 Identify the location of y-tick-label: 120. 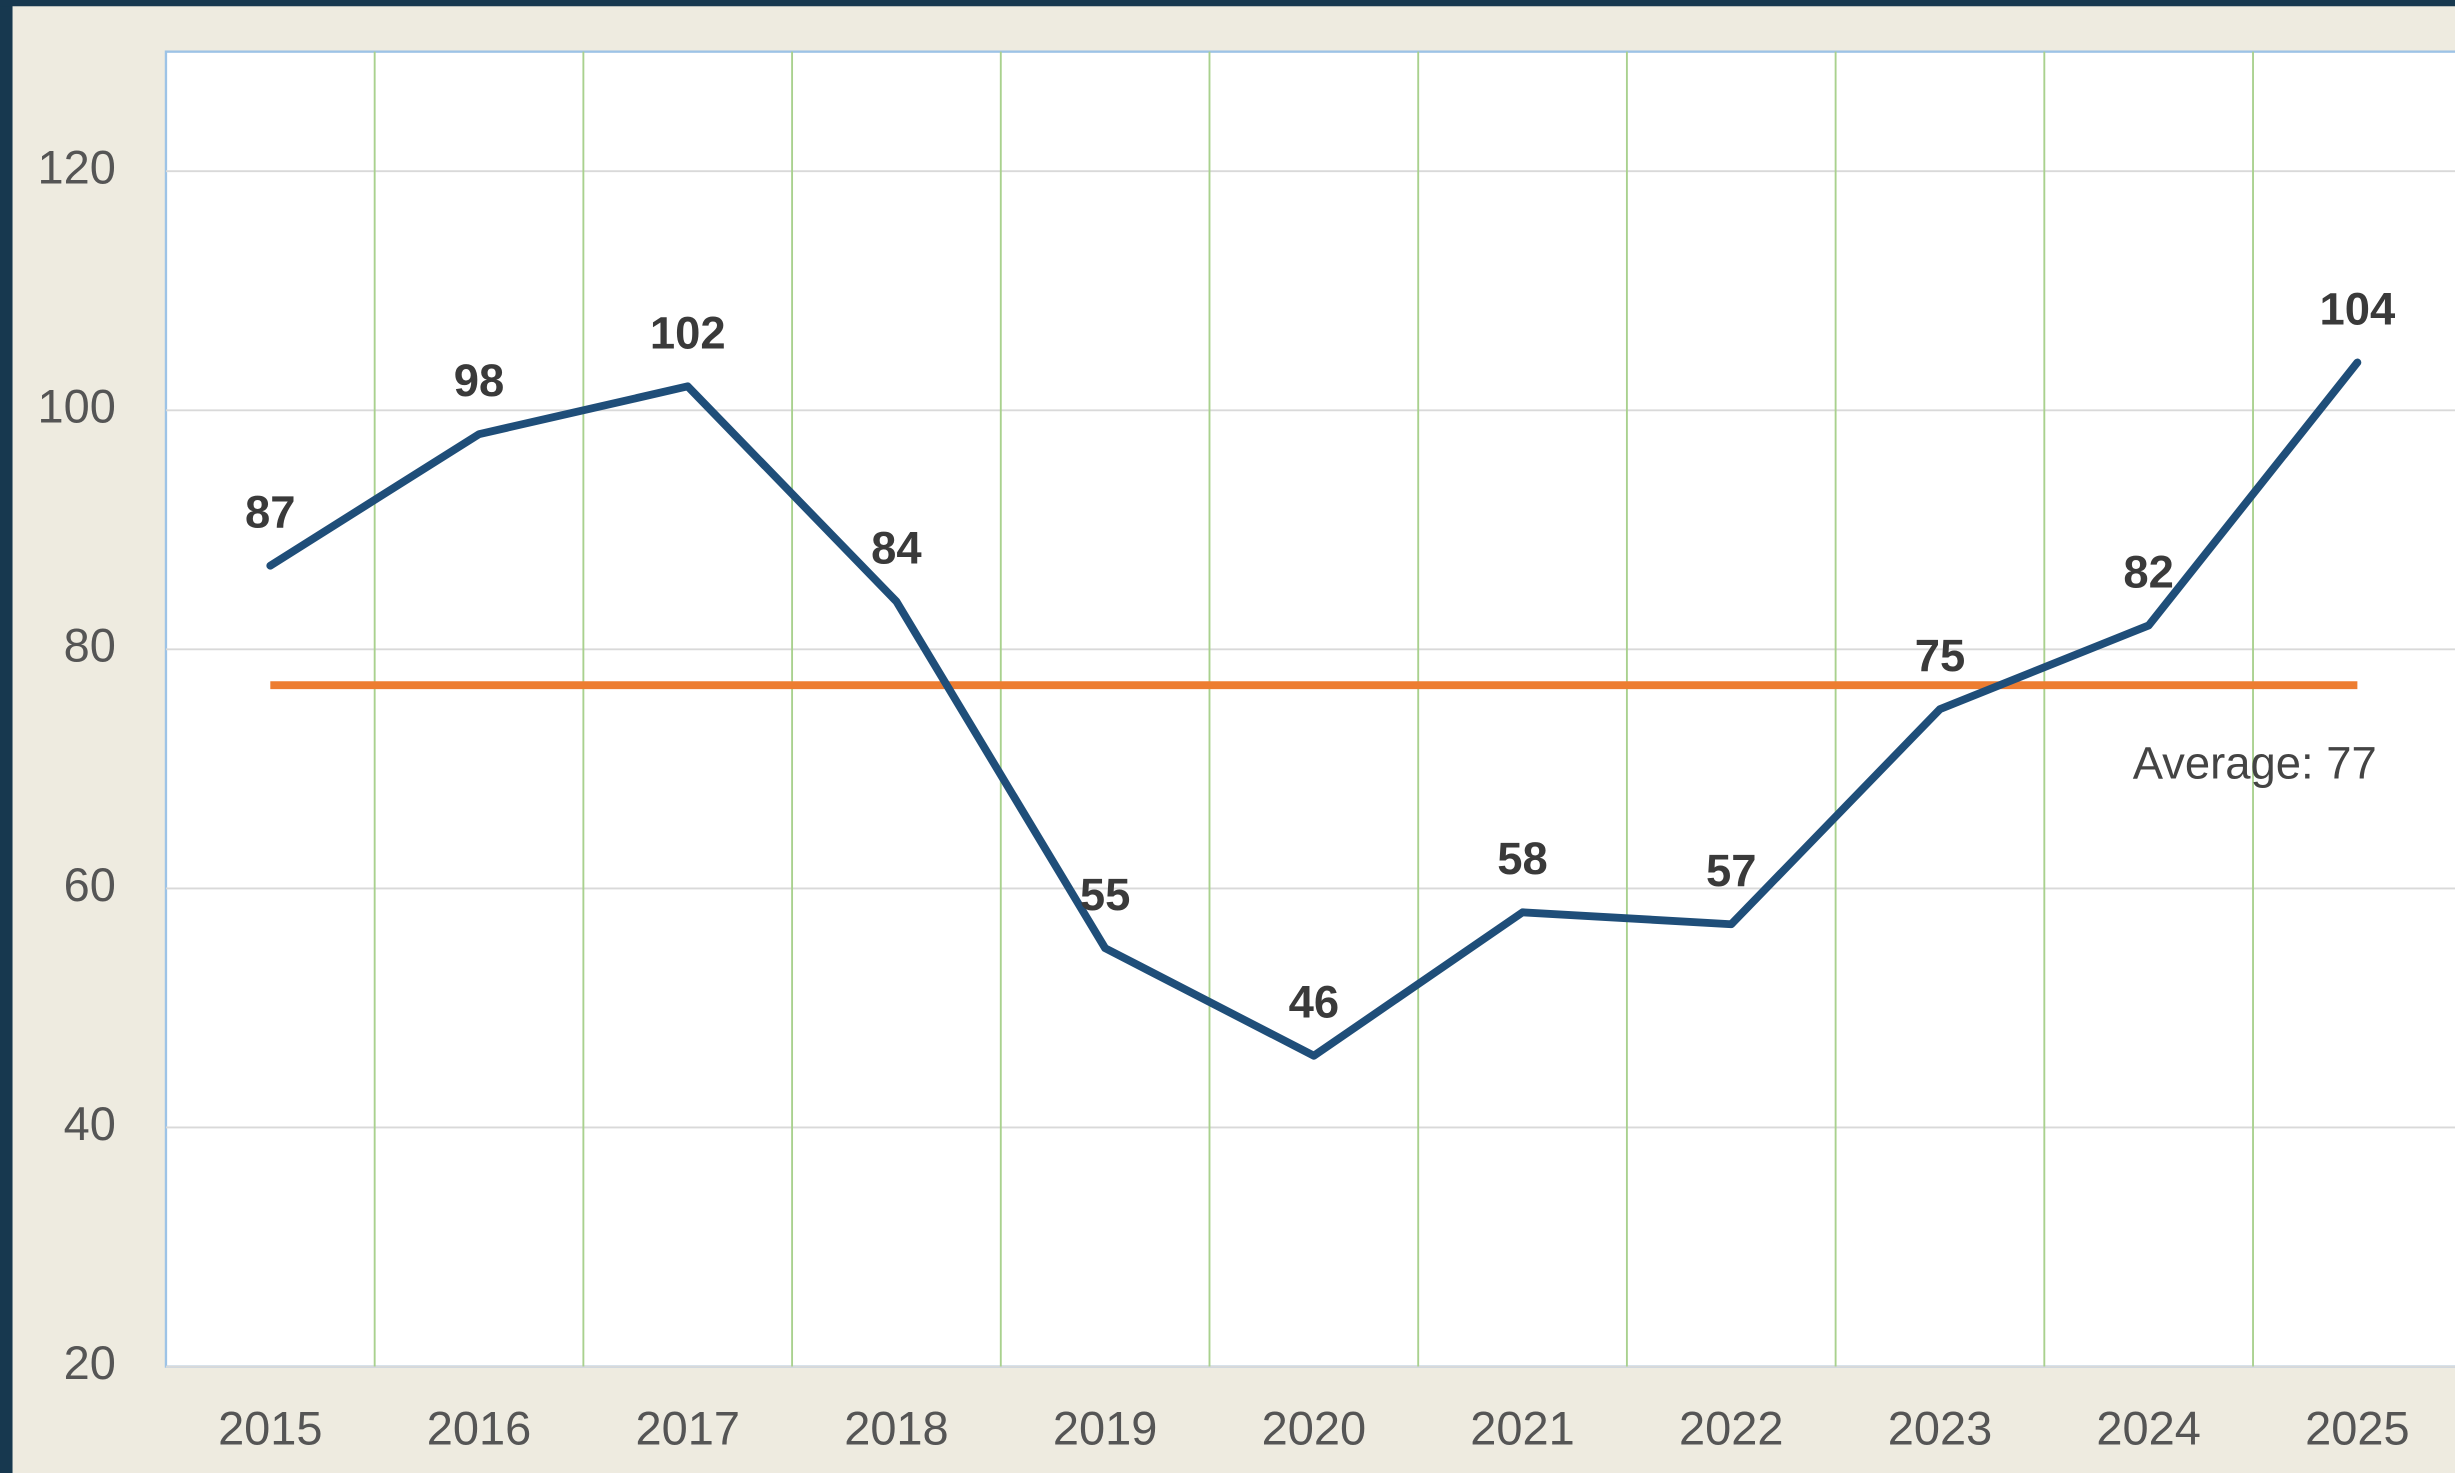
(77, 167).